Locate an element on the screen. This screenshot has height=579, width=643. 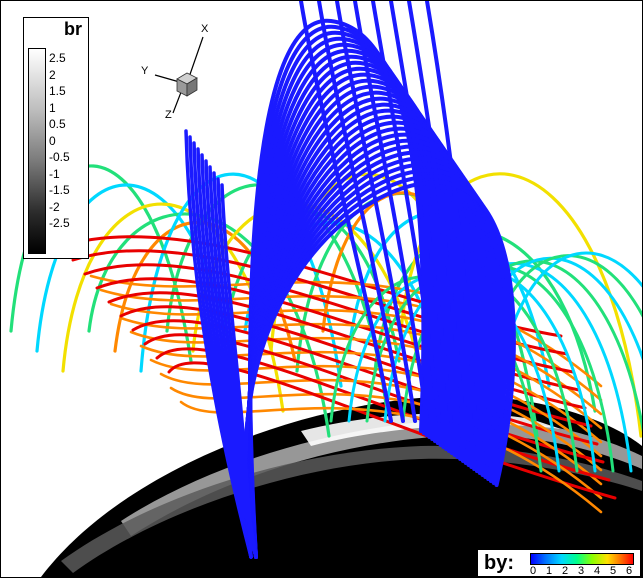
br-colorbar-legend: br 2.5 2 1.5 1 0.5 0 -0.5 -1 -1.5 -2 -2.5 is located at coordinates (56, 138).